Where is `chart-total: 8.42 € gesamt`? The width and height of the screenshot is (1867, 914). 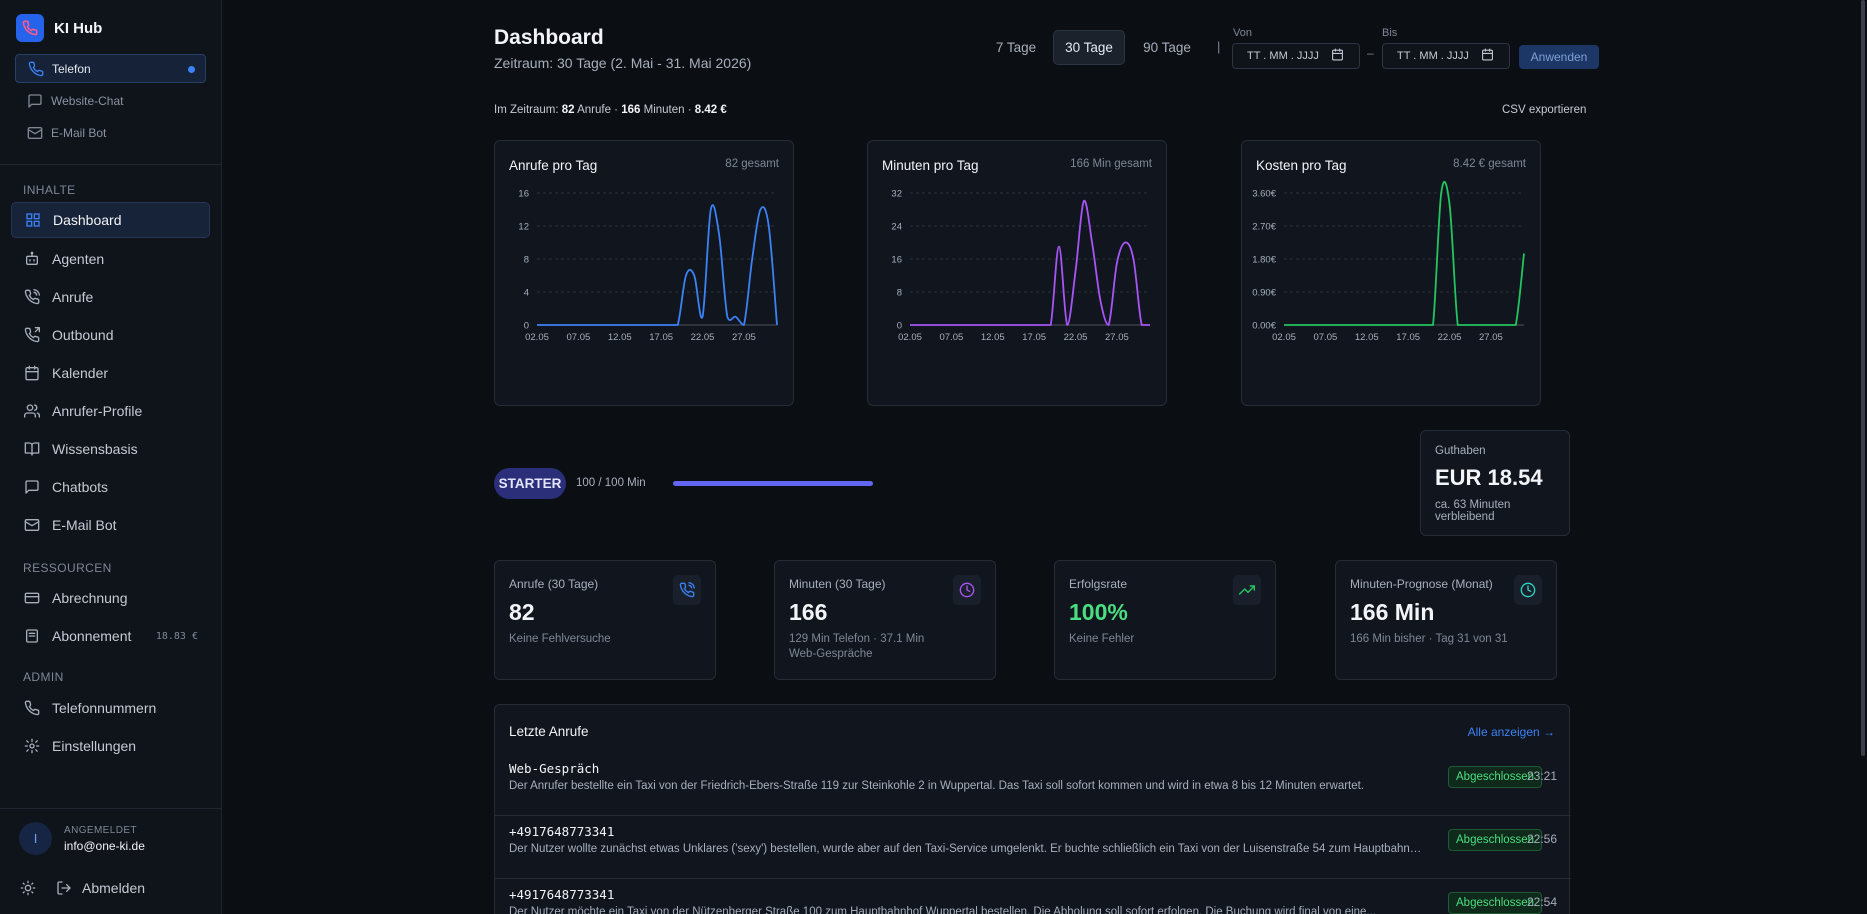 chart-total: 8.42 € gesamt is located at coordinates (1489, 164).